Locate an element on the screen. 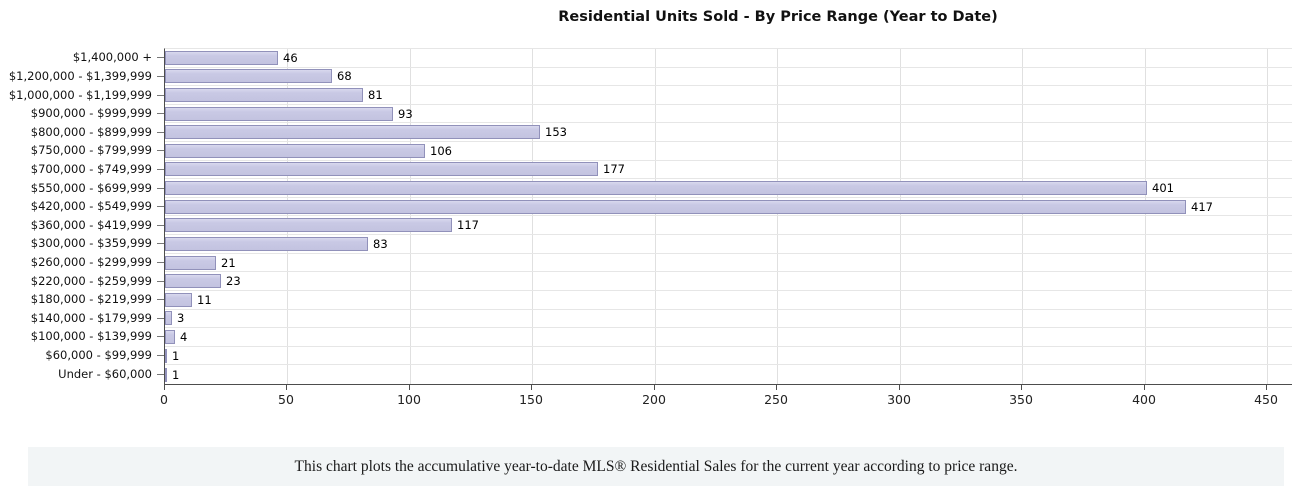 This screenshot has width=1292, height=486. bar-row: 4 is located at coordinates (728, 337).